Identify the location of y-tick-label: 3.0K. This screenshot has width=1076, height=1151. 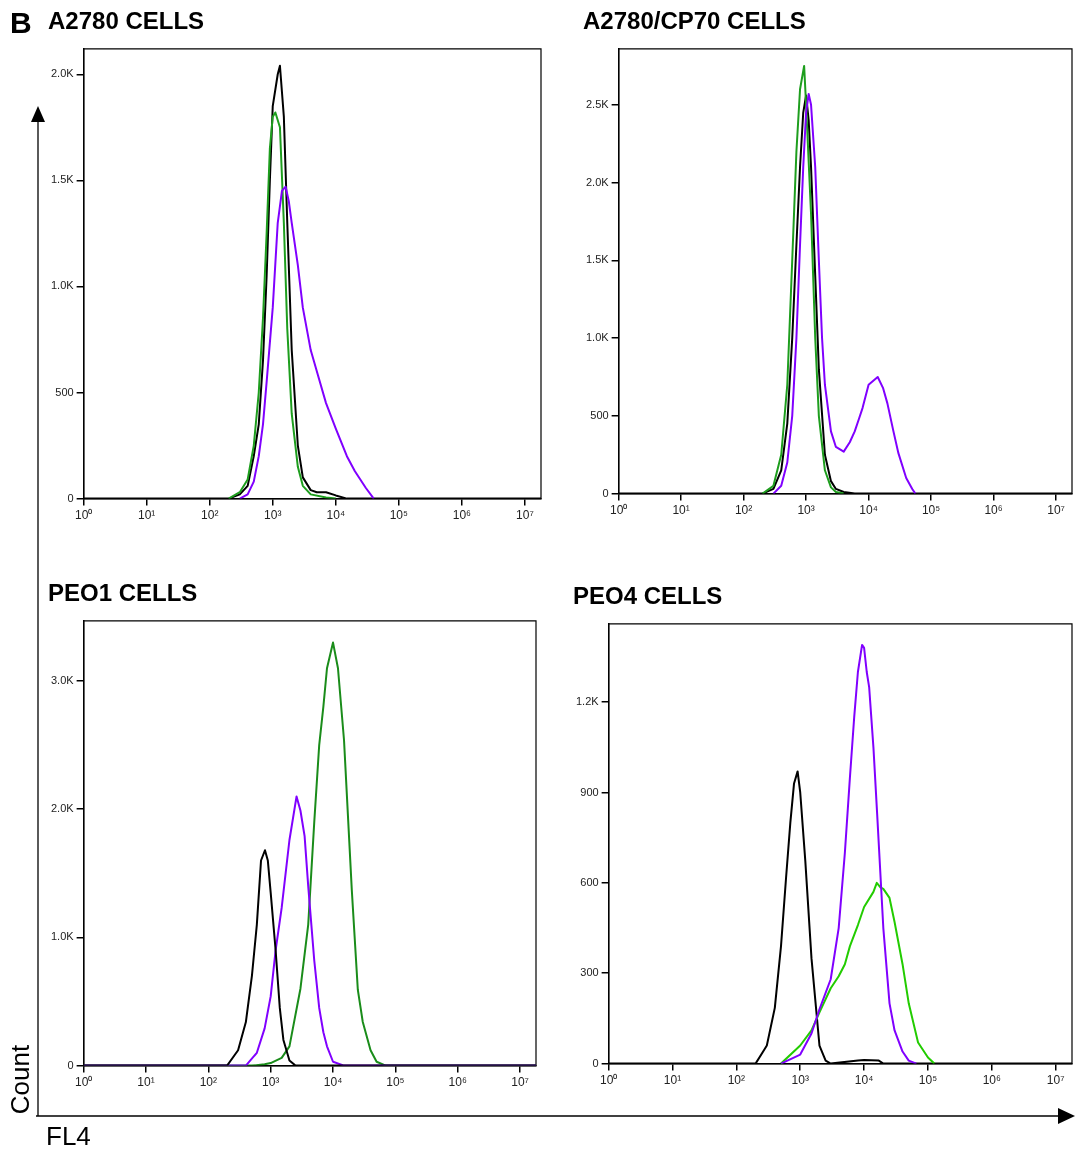
(62, 680).